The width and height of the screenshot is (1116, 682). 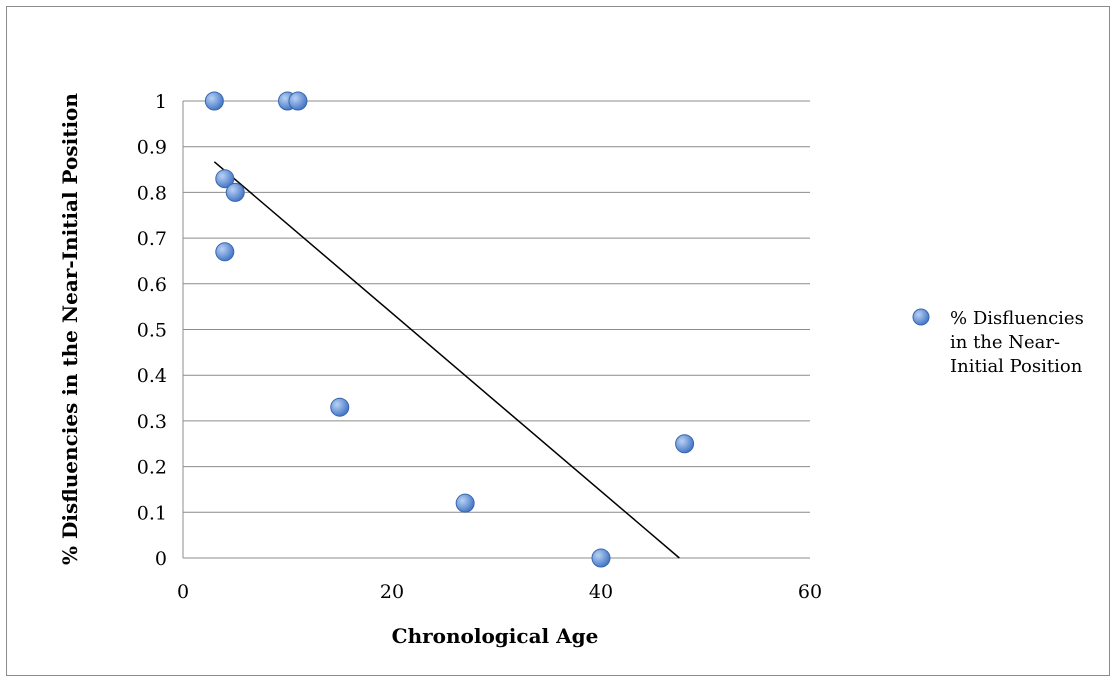 What do you see at coordinates (1005, 342) in the screenshot?
I see `legend-label-line-2: in the Near-` at bounding box center [1005, 342].